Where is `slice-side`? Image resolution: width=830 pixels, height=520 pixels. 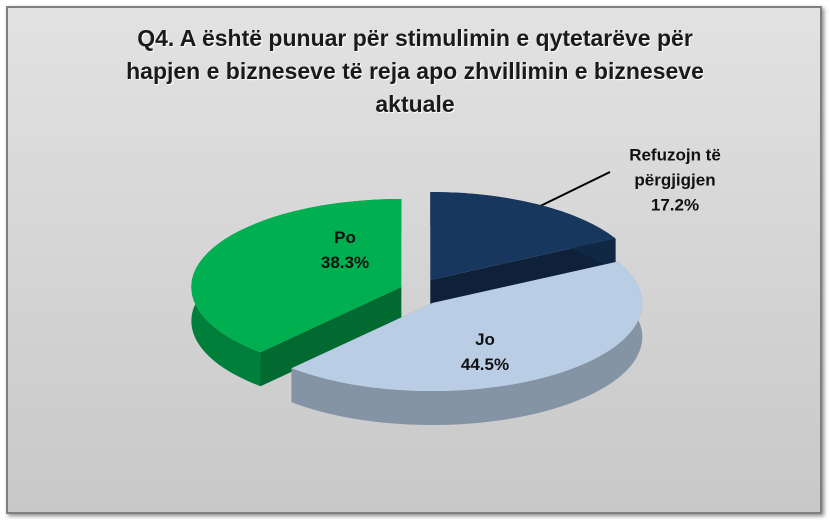
slice-side is located at coordinates (331, 336).